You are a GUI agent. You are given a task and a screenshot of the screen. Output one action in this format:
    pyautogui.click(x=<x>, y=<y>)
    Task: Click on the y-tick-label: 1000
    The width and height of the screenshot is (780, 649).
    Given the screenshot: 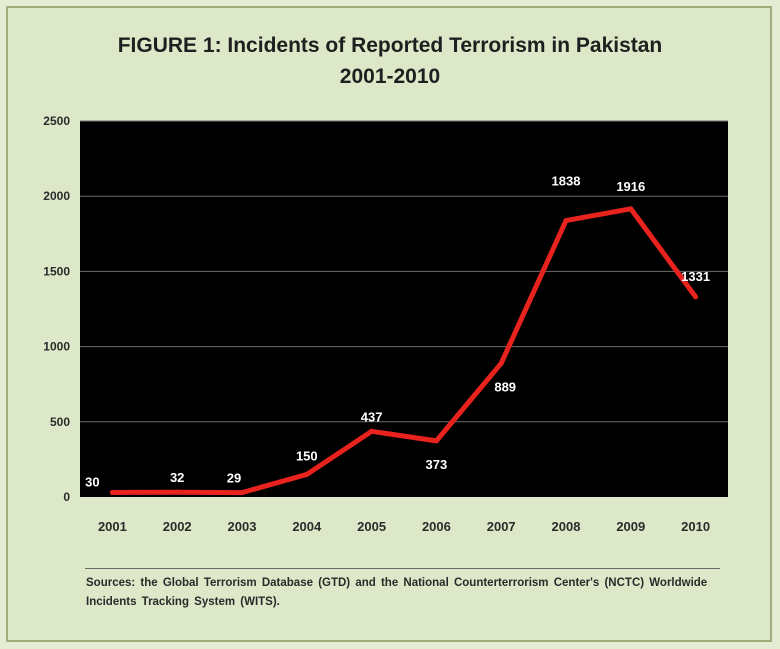 What is the action you would take?
    pyautogui.click(x=56, y=347)
    